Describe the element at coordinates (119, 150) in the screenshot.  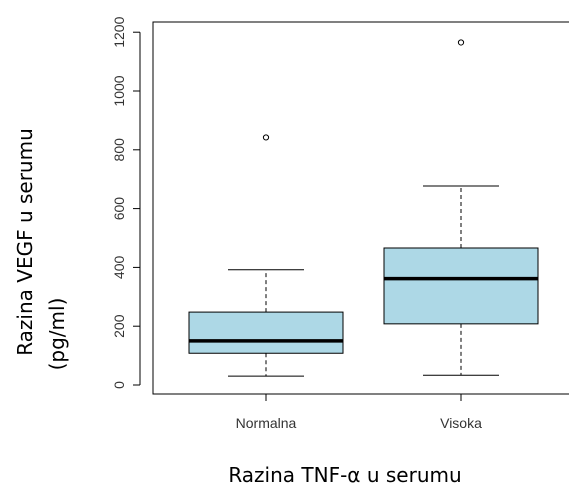
I see `y-tick-label-800: 800` at that location.